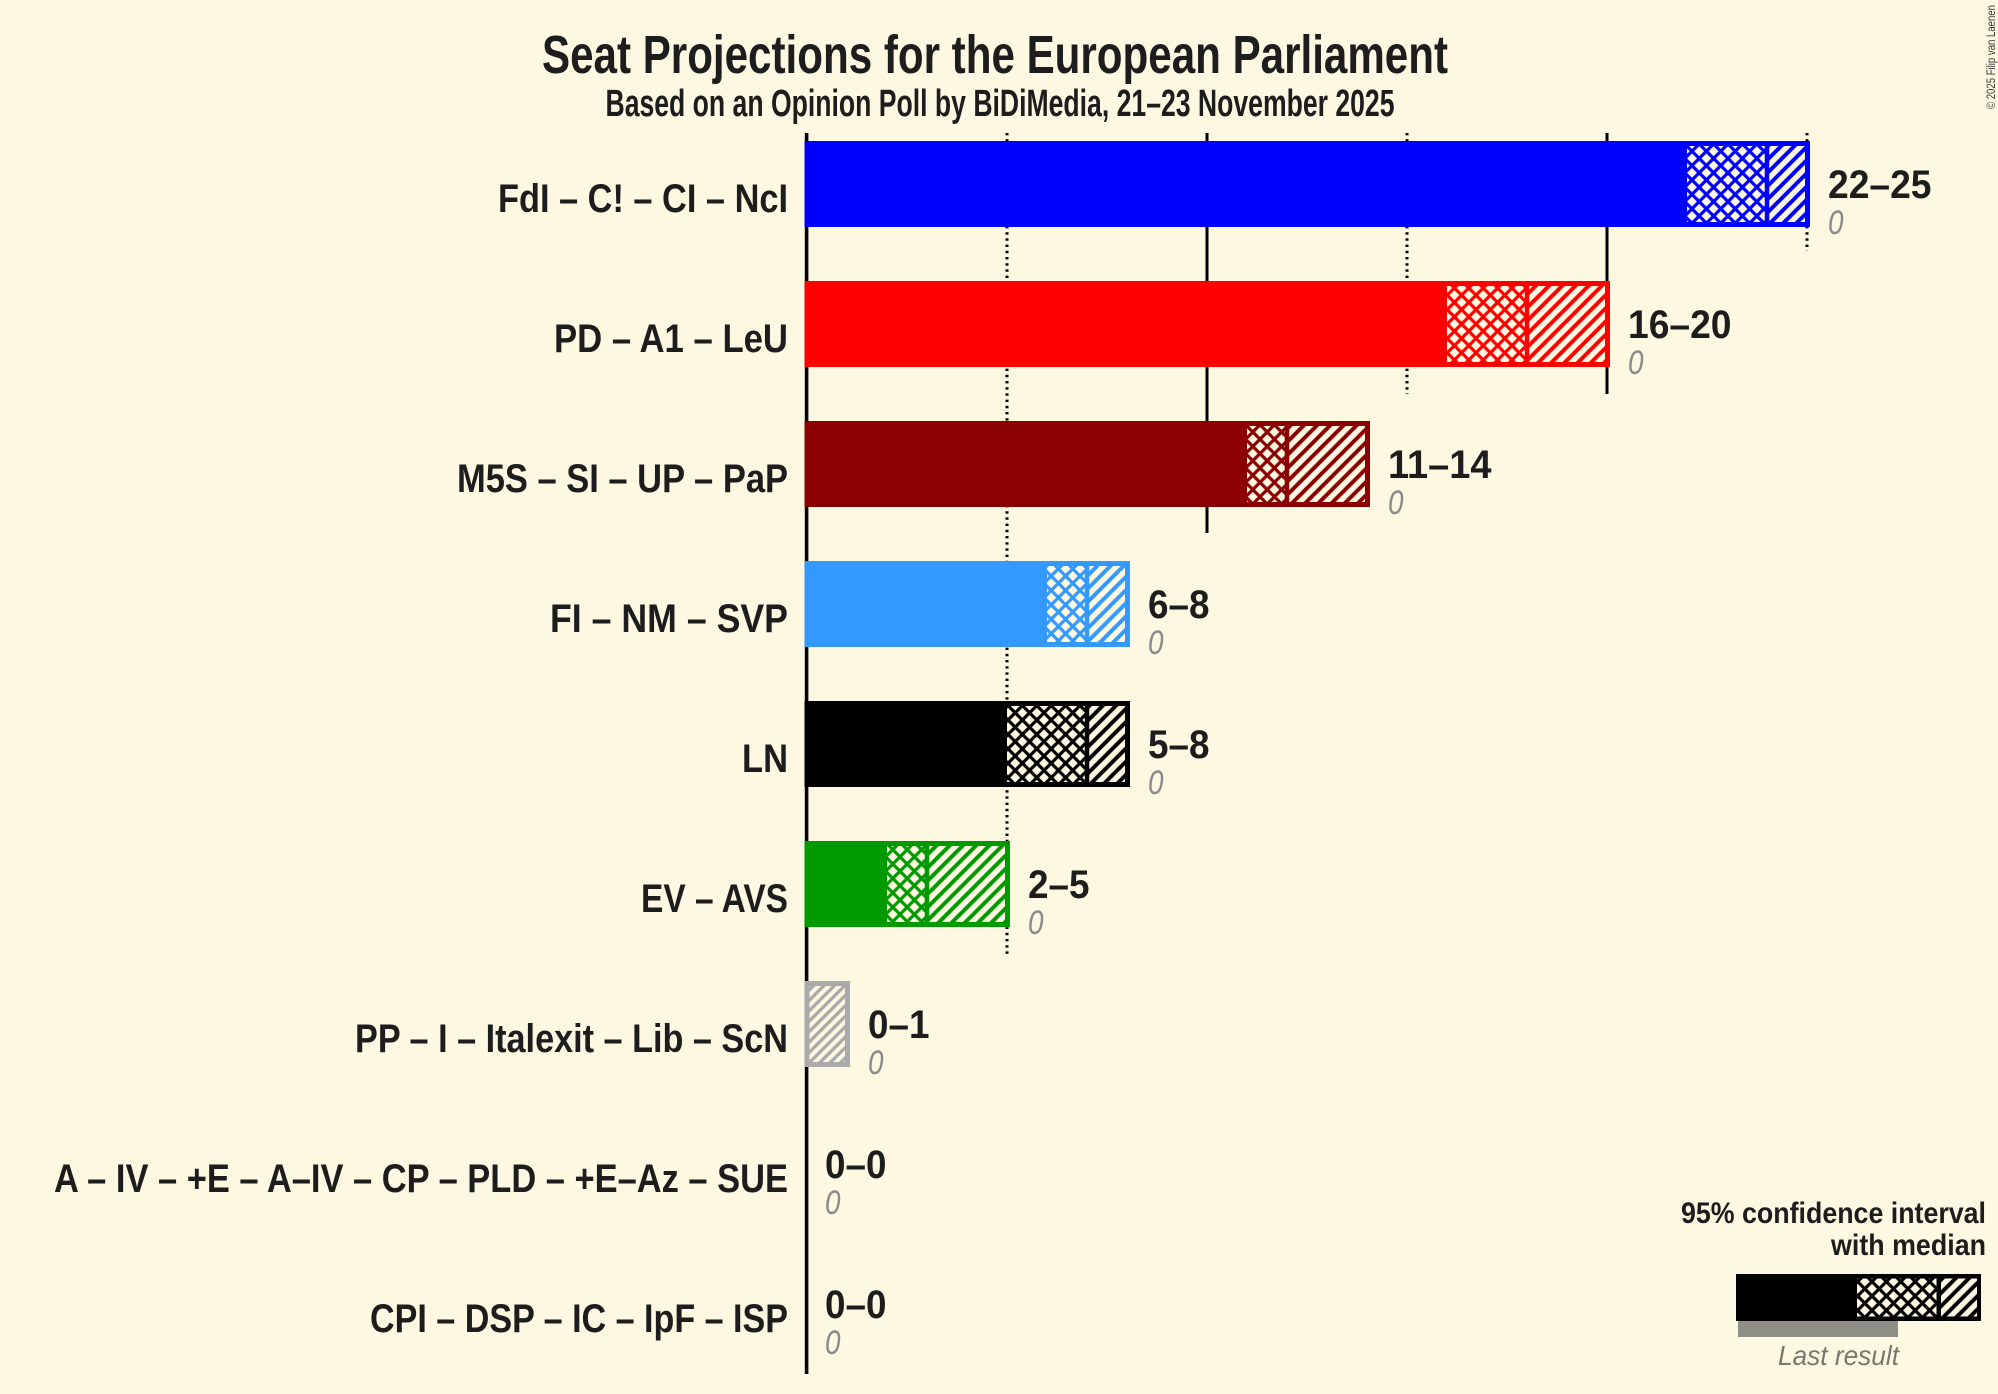 The width and height of the screenshot is (1998, 1394). What do you see at coordinates (1839, 1355) in the screenshot?
I see `svg-text: Last result` at bounding box center [1839, 1355].